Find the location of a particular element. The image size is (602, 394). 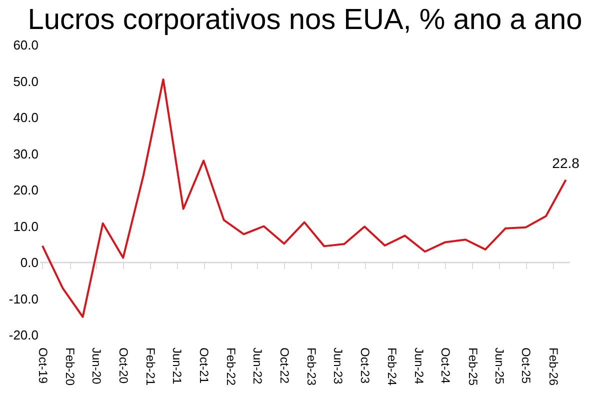

y-tick-label: -20.0 is located at coordinates (23, 335).